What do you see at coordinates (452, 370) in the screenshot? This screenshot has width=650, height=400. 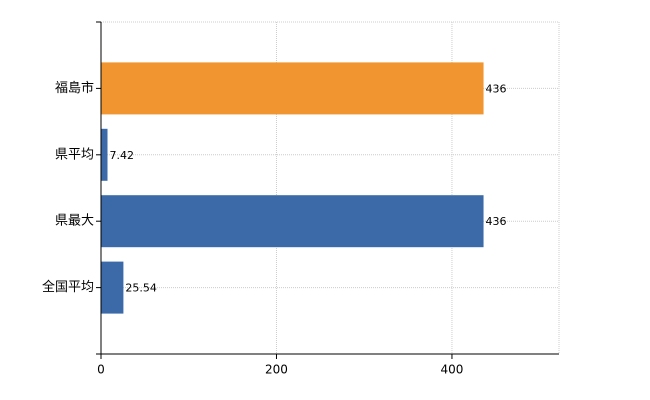 I see `x-tick-label: 400` at bounding box center [452, 370].